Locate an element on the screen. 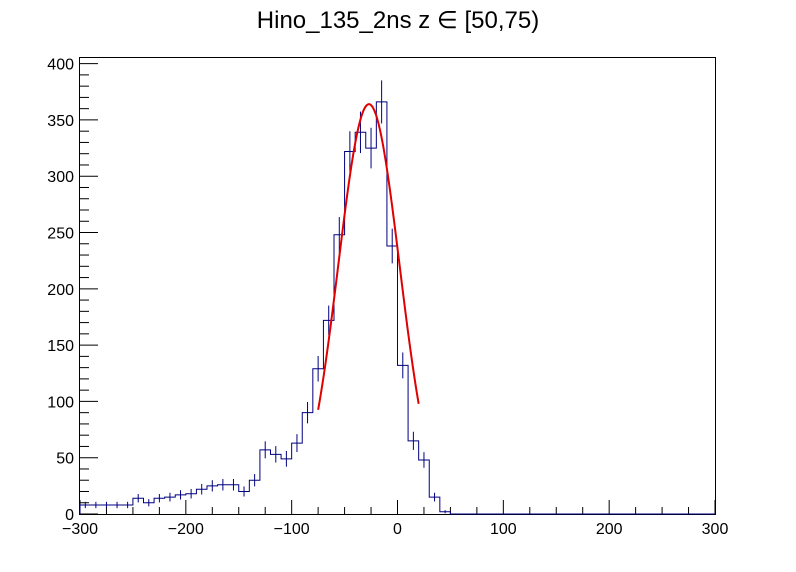 This screenshot has width=796, height=572. chart-title: Hino_135_2ns z ∈ [50,75) is located at coordinates (398, 20).